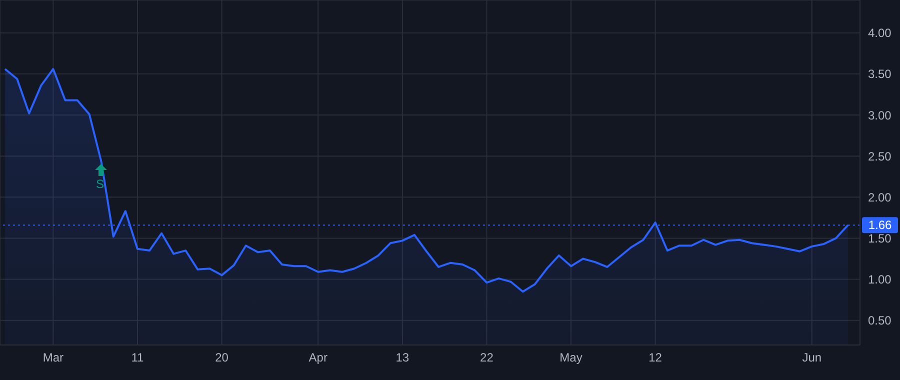 The image size is (900, 380). Describe the element at coordinates (880, 33) in the screenshot. I see `y-tick-label: 4.00` at that location.